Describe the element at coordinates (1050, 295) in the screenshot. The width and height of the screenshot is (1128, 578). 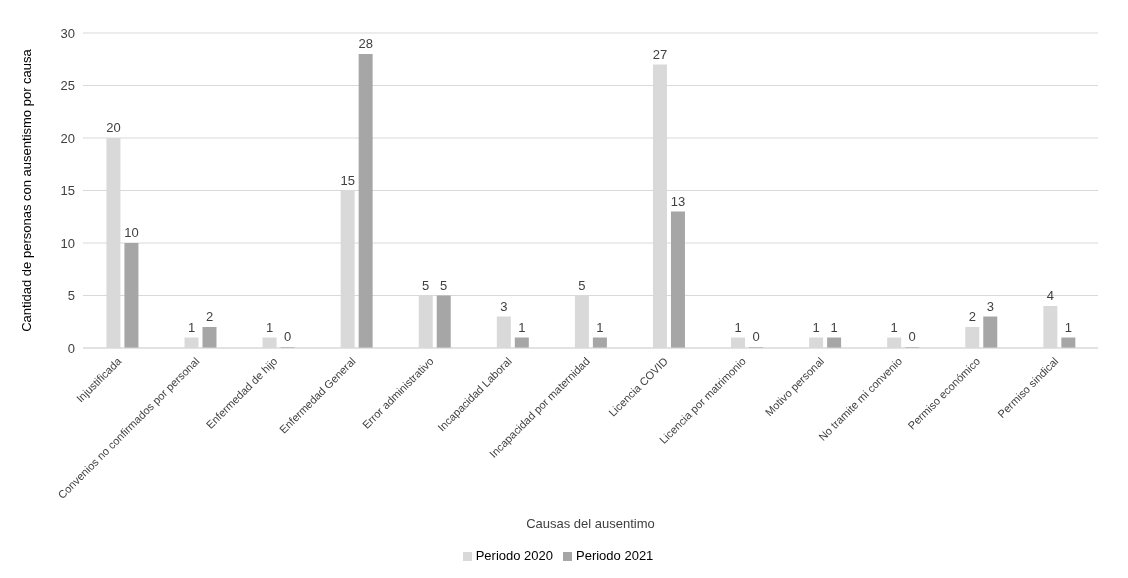
I see `data-label: 4` at that location.